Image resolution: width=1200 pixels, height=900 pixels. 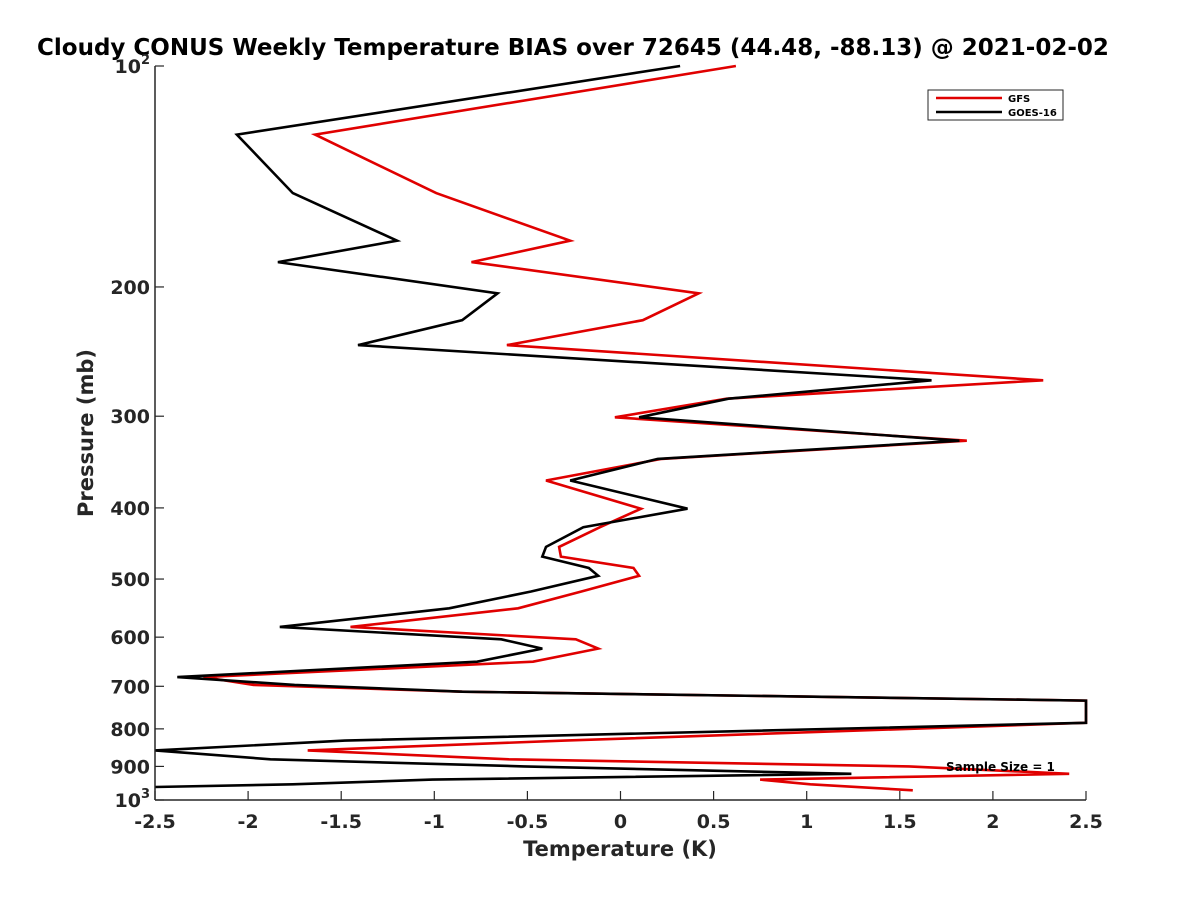 What do you see at coordinates (130, 767) in the screenshot?
I see `y-tick-label: 900` at bounding box center [130, 767].